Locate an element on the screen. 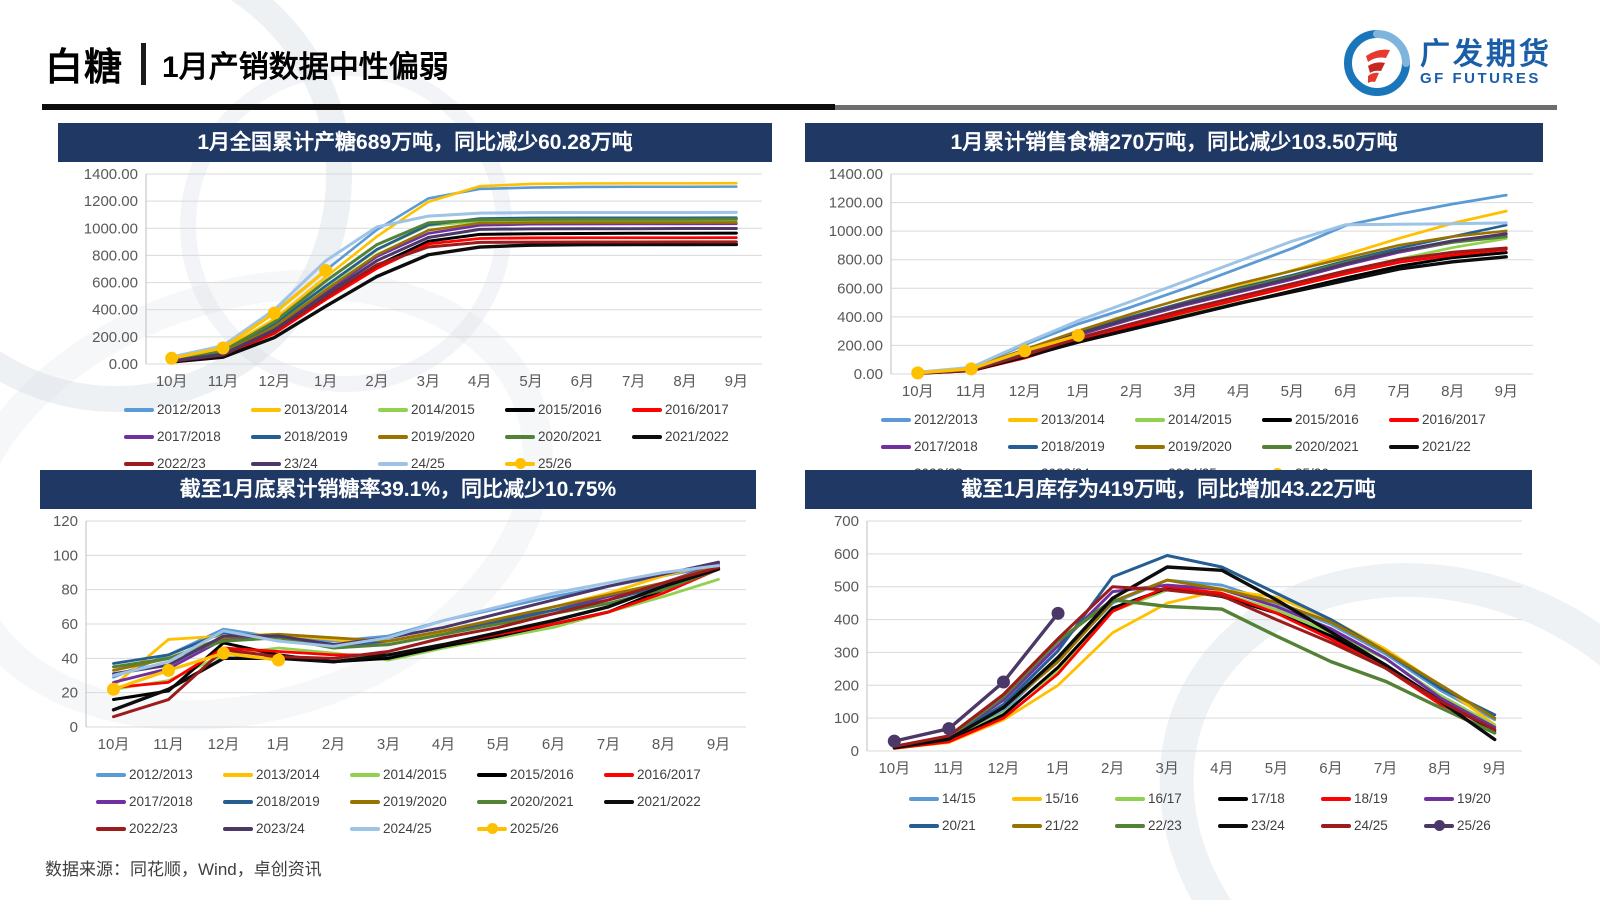 The height and width of the screenshot is (900, 1600). svg-text: 0.00 is located at coordinates (868, 374).